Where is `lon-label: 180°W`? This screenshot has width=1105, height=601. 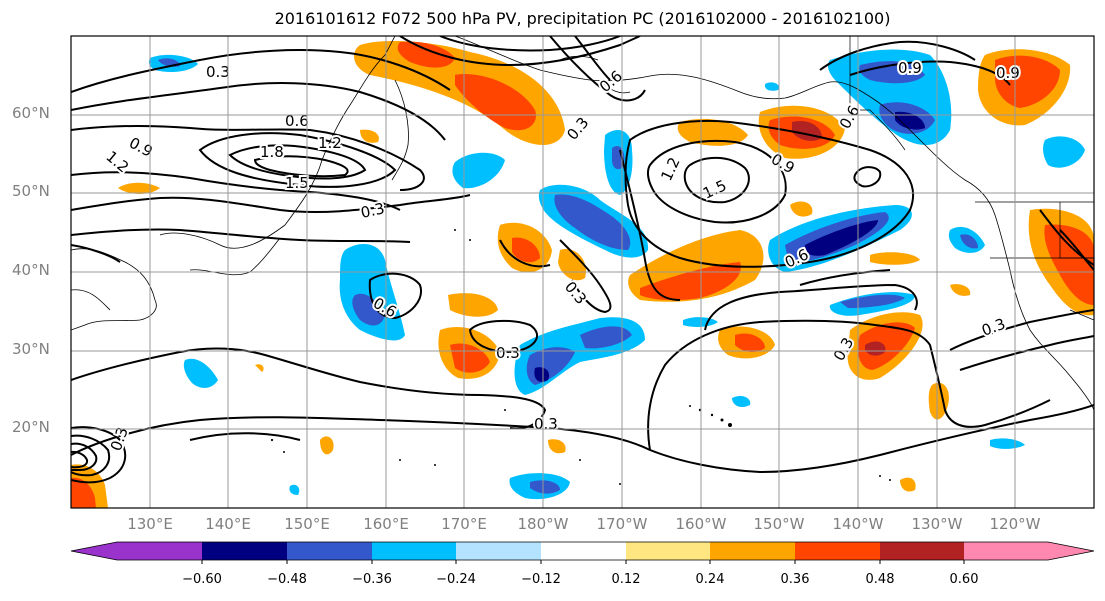 lon-label: 180°W is located at coordinates (543, 524).